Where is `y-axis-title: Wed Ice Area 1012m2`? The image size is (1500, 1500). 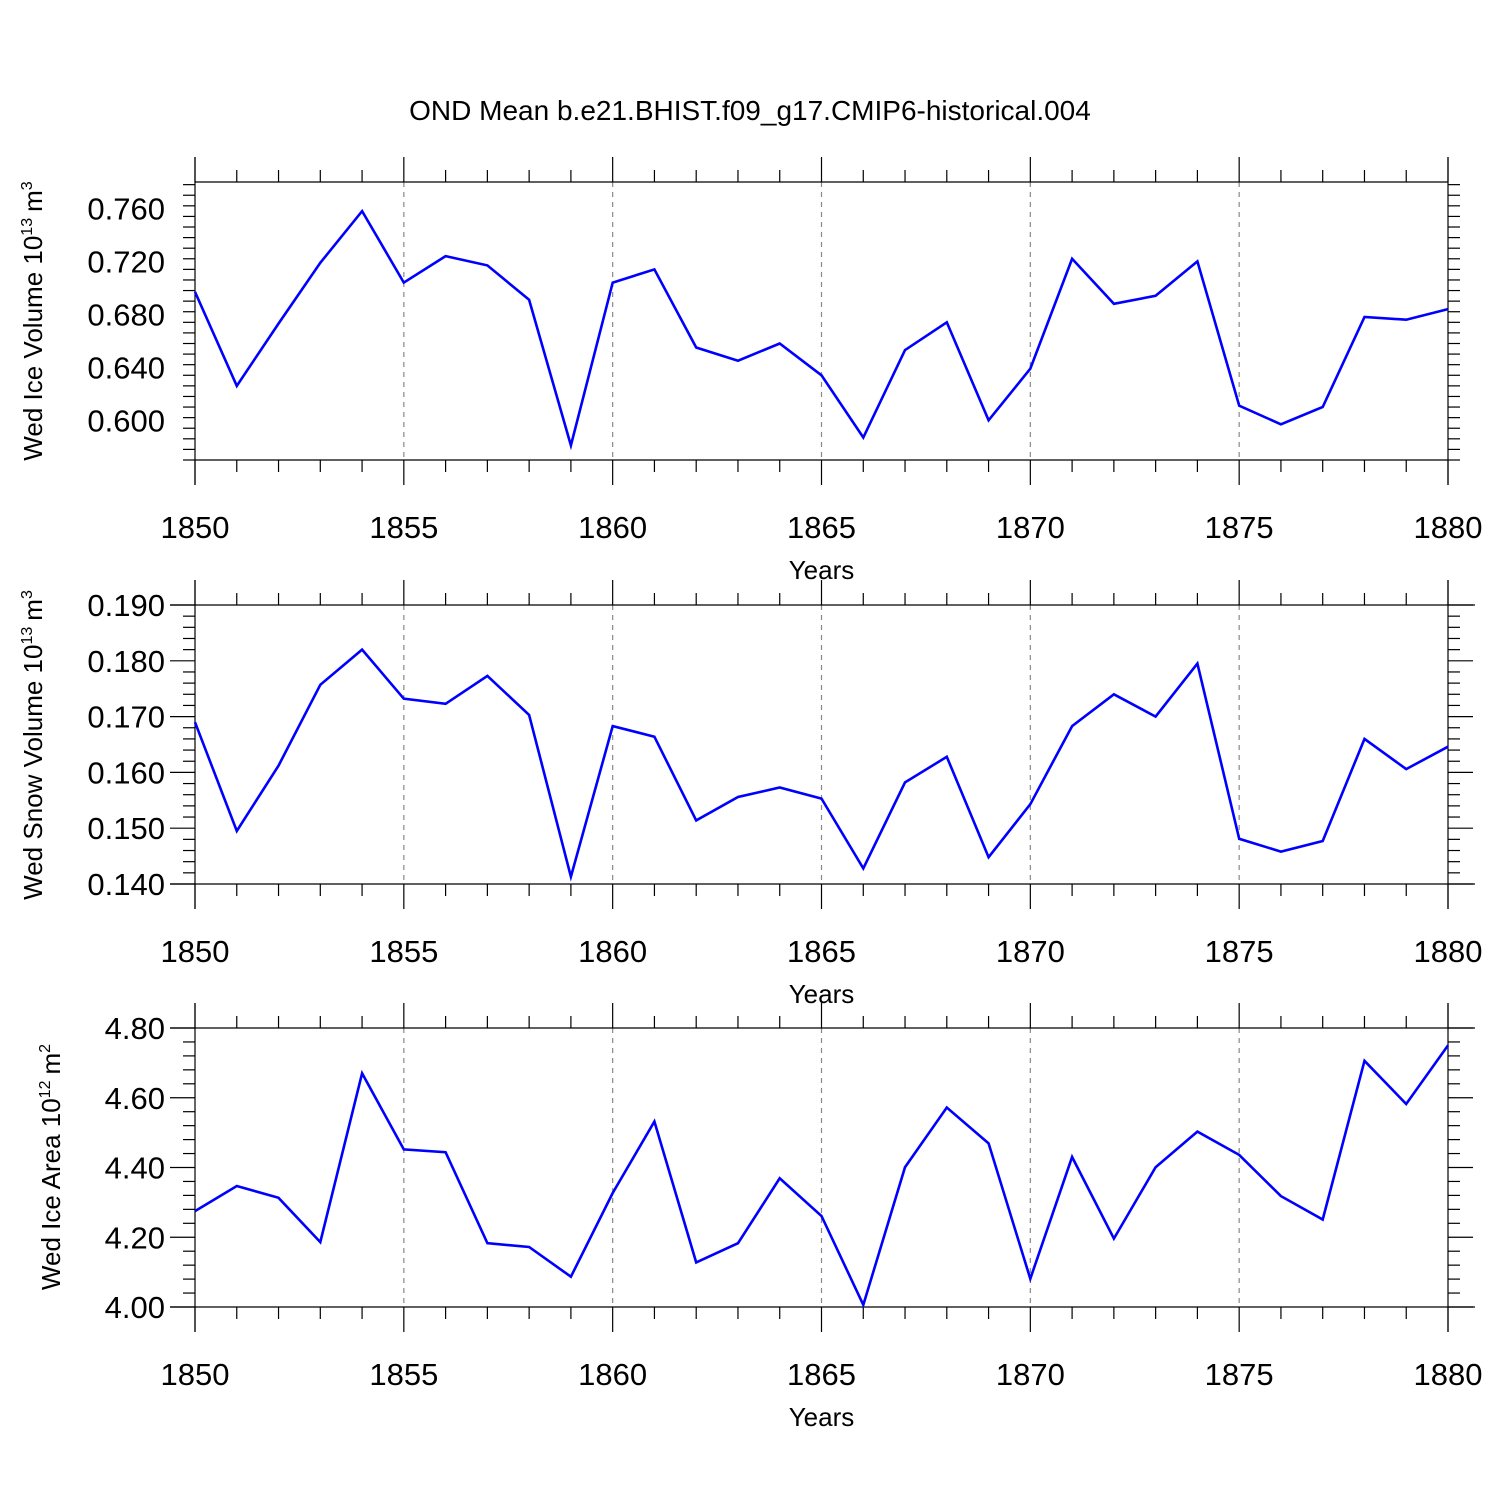
y-axis-title: Wed Ice Area 1012m2 is located at coordinates (51, 1167).